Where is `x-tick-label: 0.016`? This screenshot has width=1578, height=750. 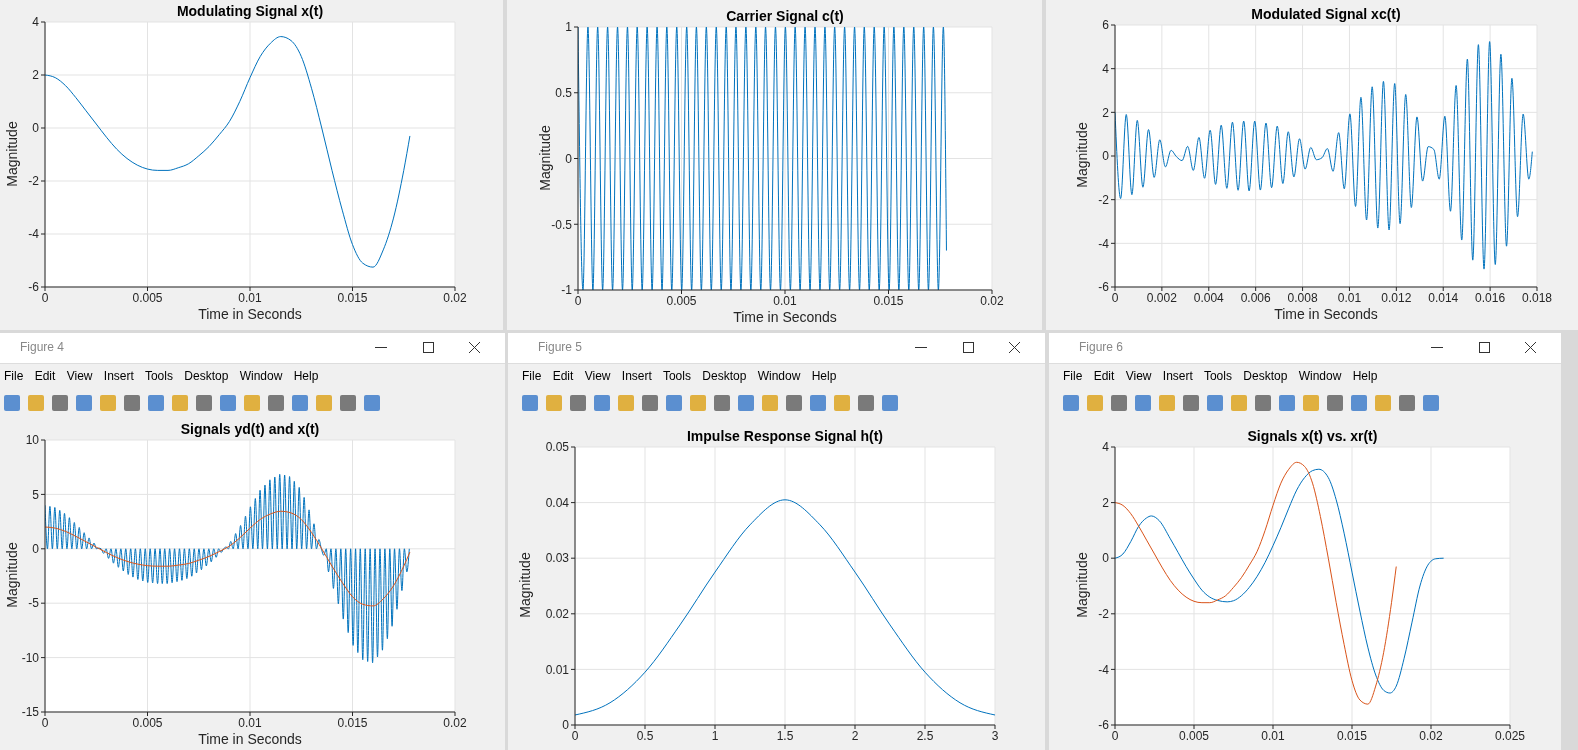
x-tick-label: 0.016 is located at coordinates (1490, 297).